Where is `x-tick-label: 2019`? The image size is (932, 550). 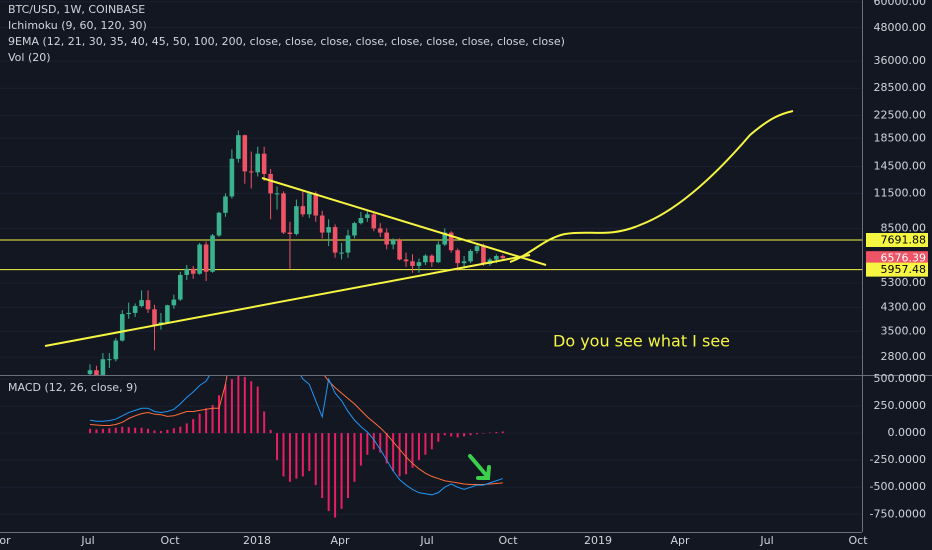
x-tick-label: 2019 is located at coordinates (598, 540).